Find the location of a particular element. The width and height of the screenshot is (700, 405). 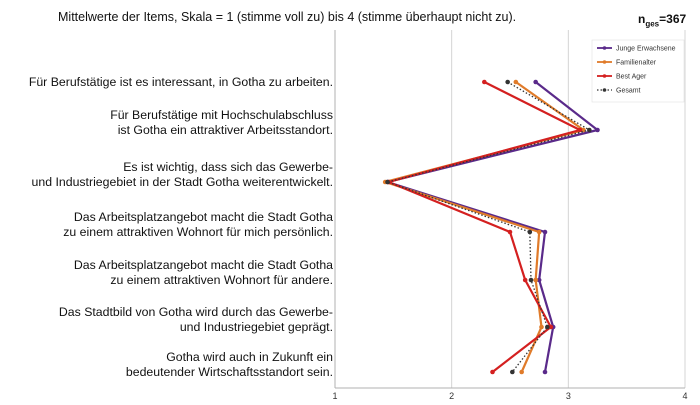

item-label: zu einem attraktiven Wohnort für andere. is located at coordinates (221, 280).